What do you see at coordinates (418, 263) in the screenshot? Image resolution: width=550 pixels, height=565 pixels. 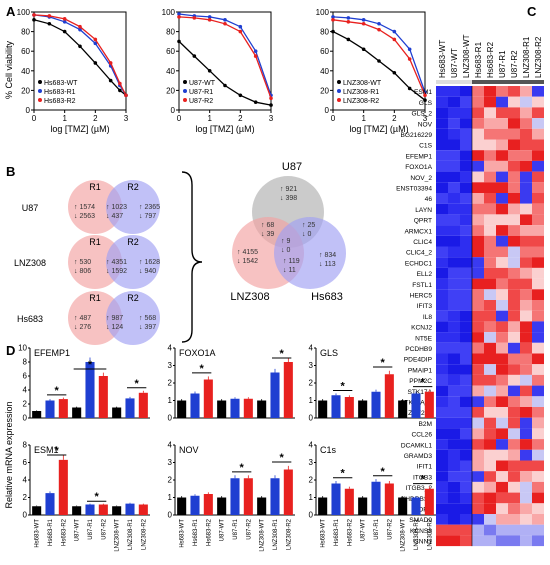 I see `gene-label: ECHDC1` at bounding box center [418, 263].